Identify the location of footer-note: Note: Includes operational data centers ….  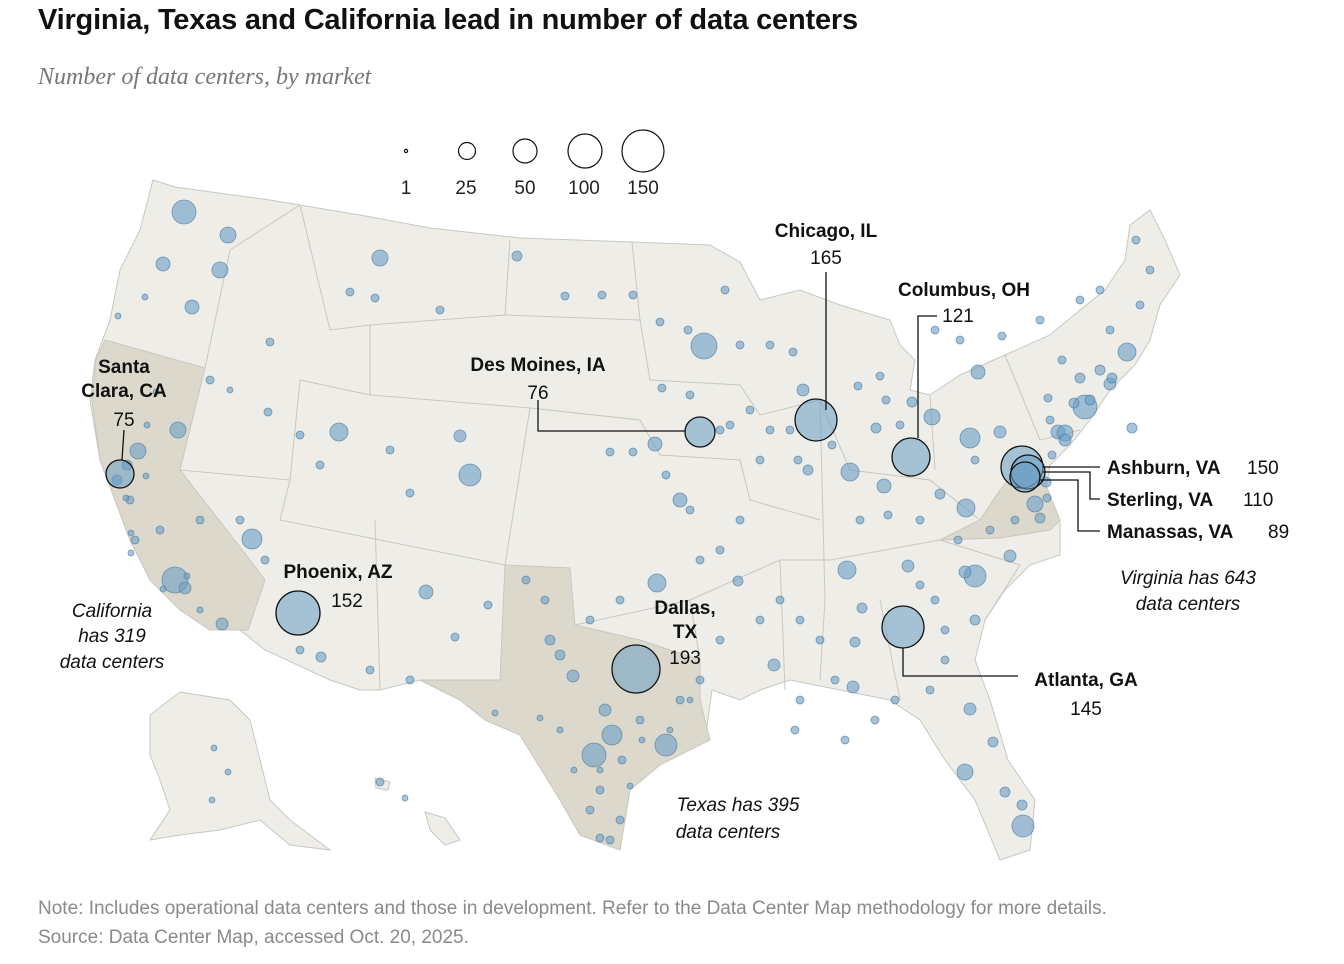
(572, 908).